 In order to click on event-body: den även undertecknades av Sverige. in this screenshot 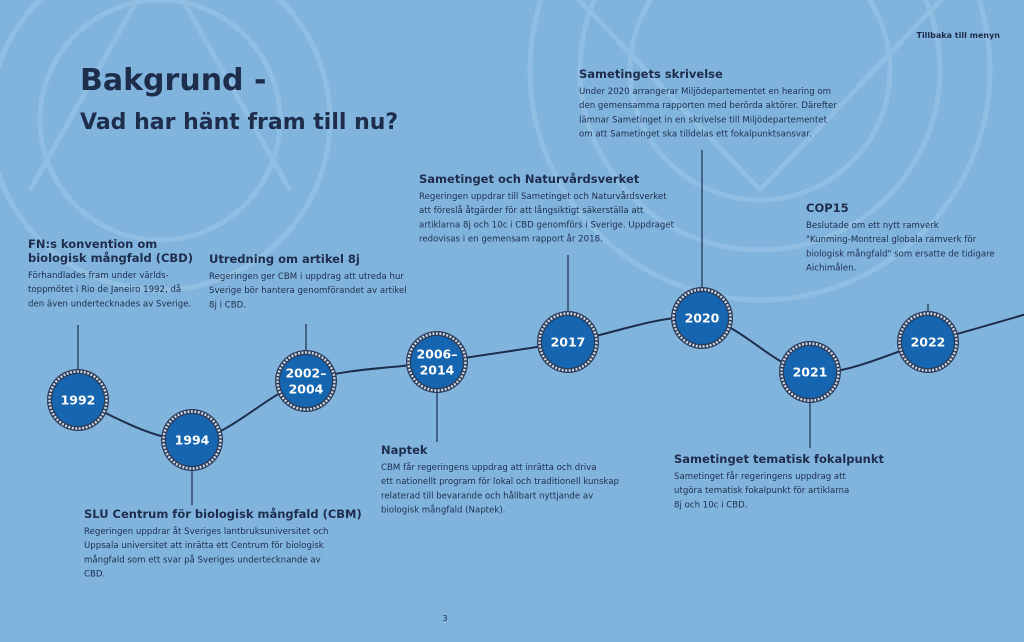, I will do `click(109, 304)`.